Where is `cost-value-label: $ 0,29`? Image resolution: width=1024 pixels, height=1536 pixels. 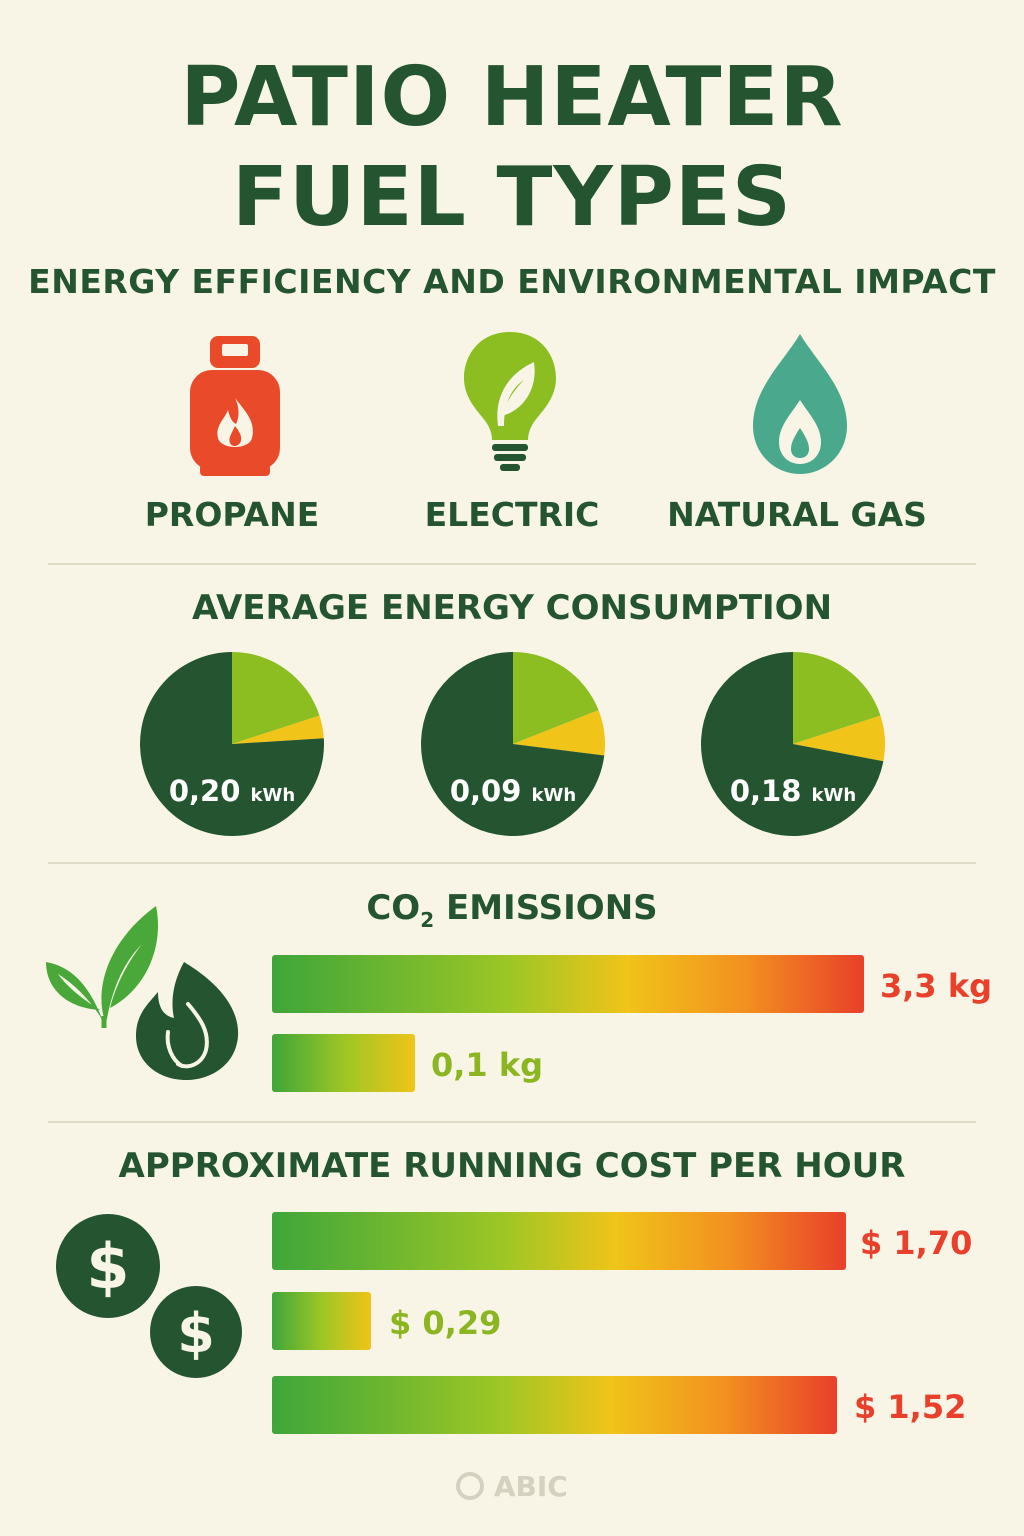
cost-value-label: $ 0,29 is located at coordinates (445, 1323).